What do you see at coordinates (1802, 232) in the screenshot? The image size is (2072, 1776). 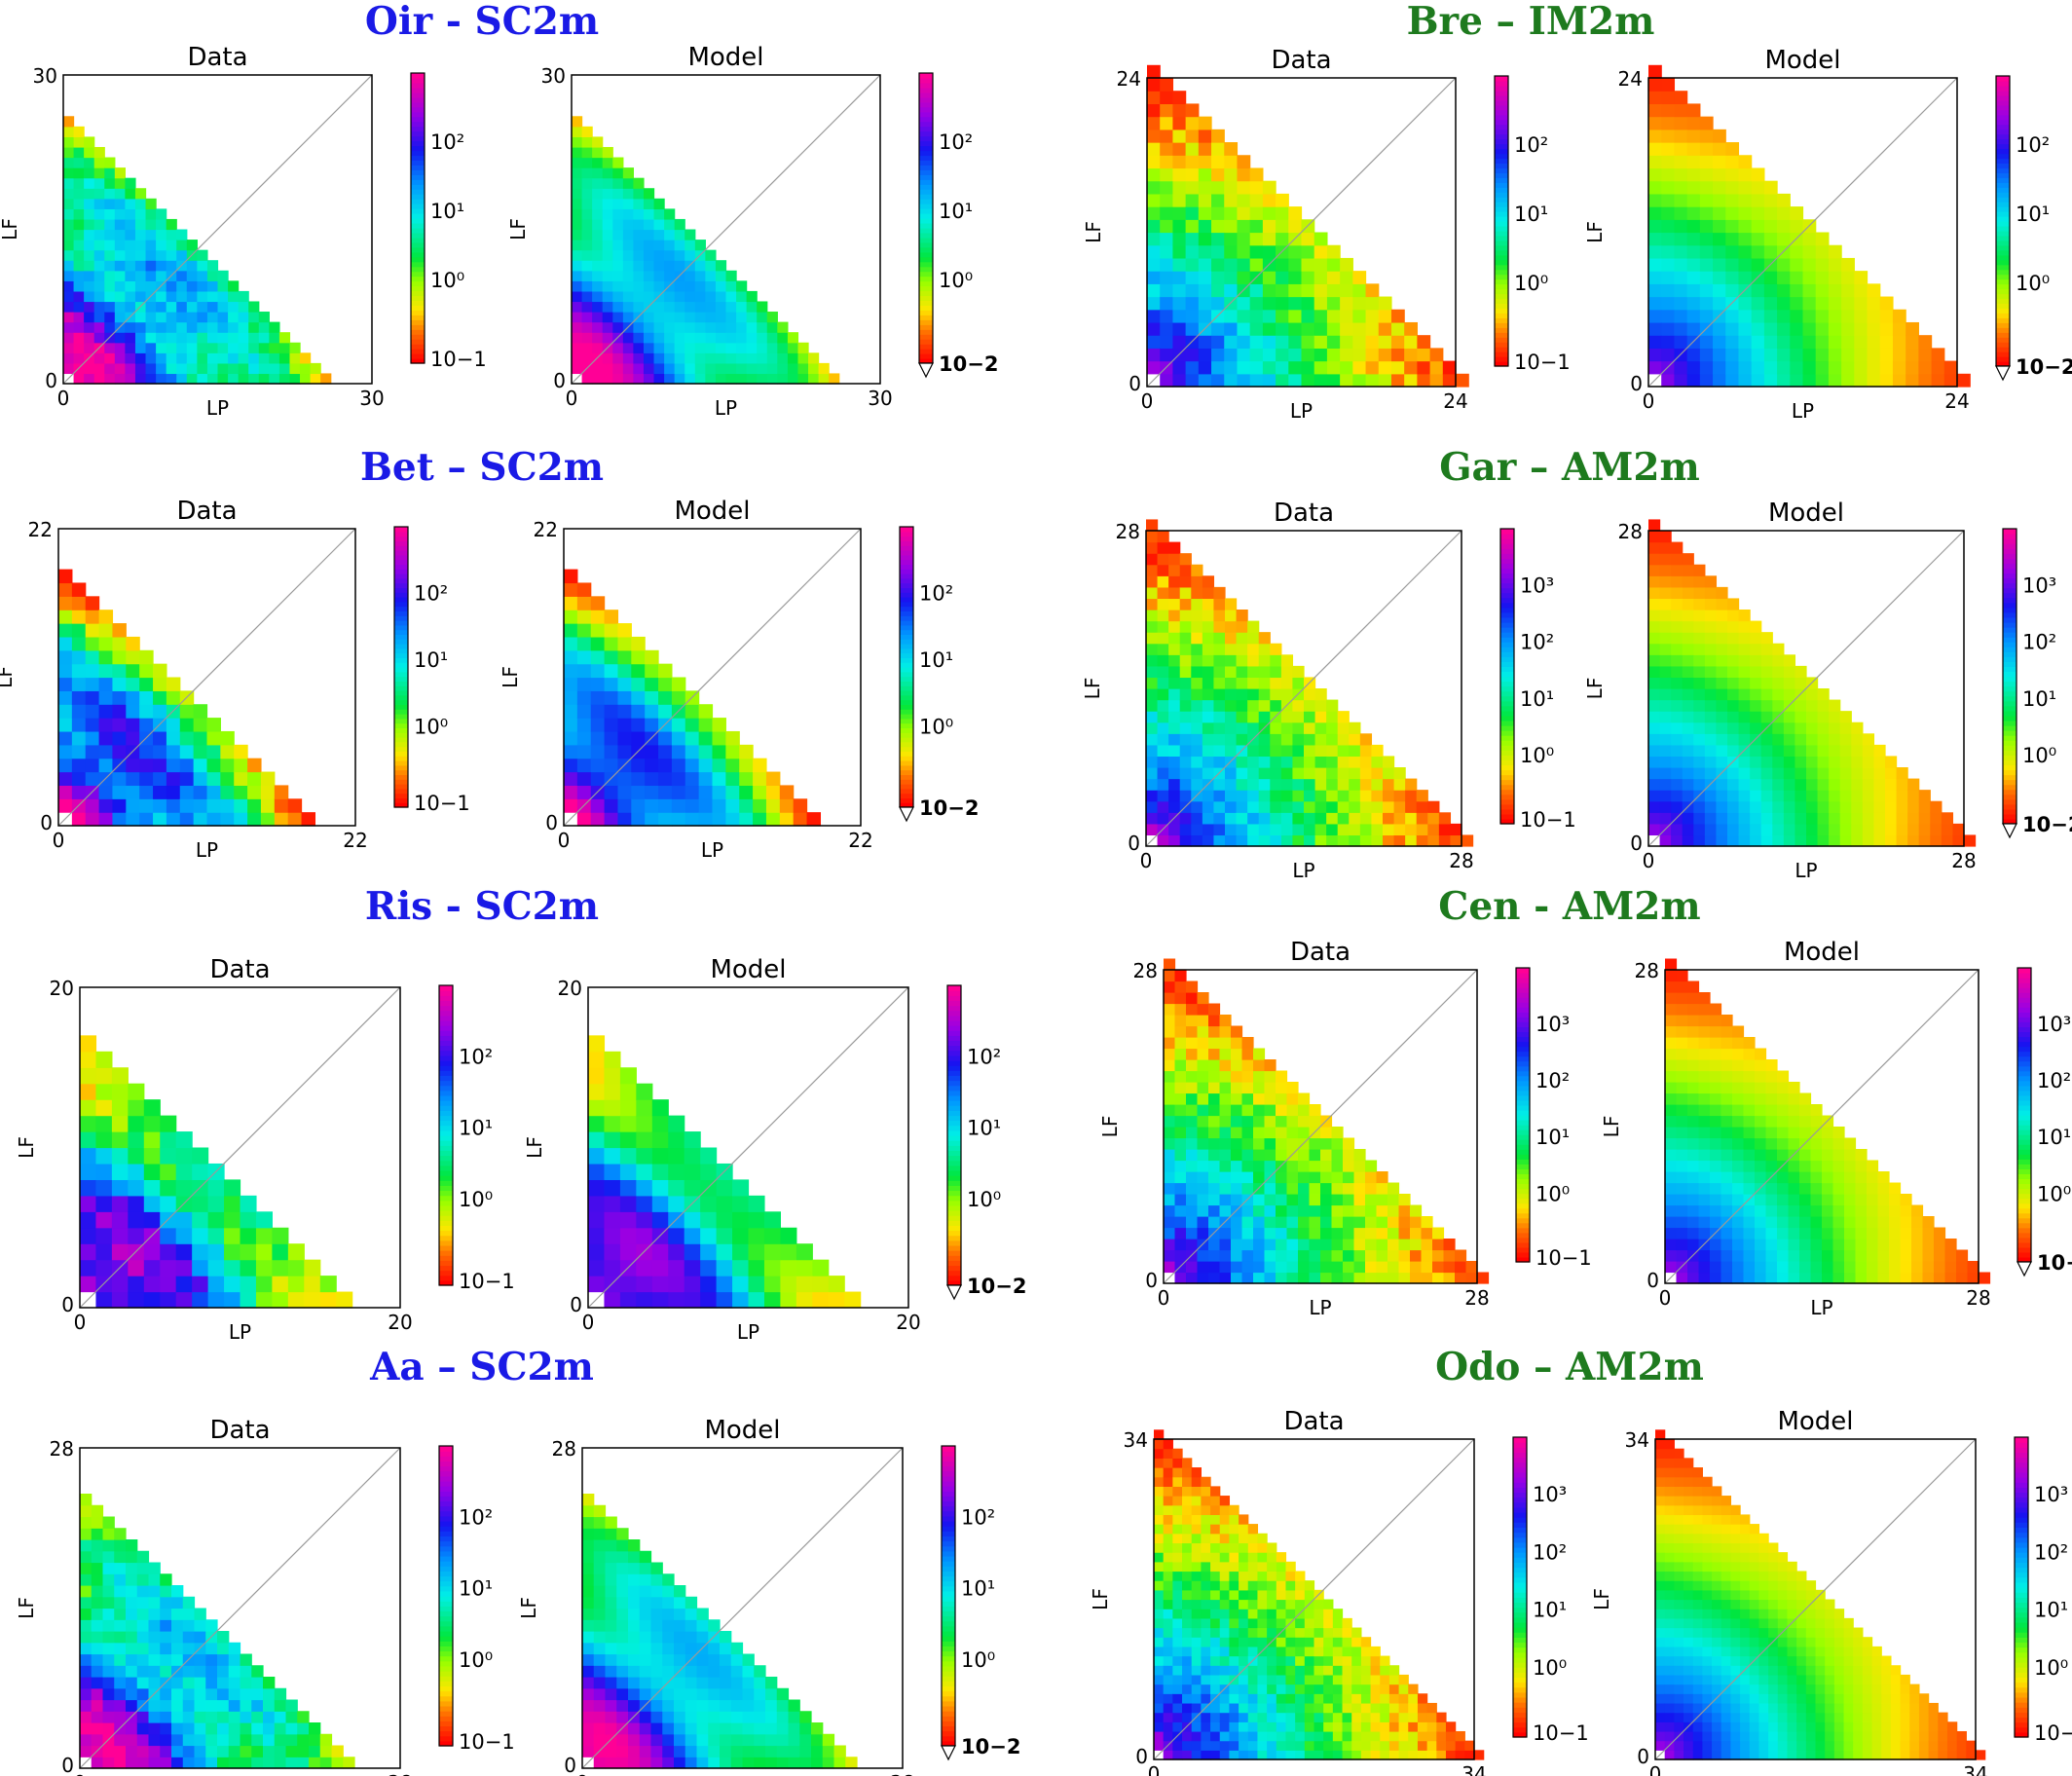 I see `diagonal-line` at bounding box center [1802, 232].